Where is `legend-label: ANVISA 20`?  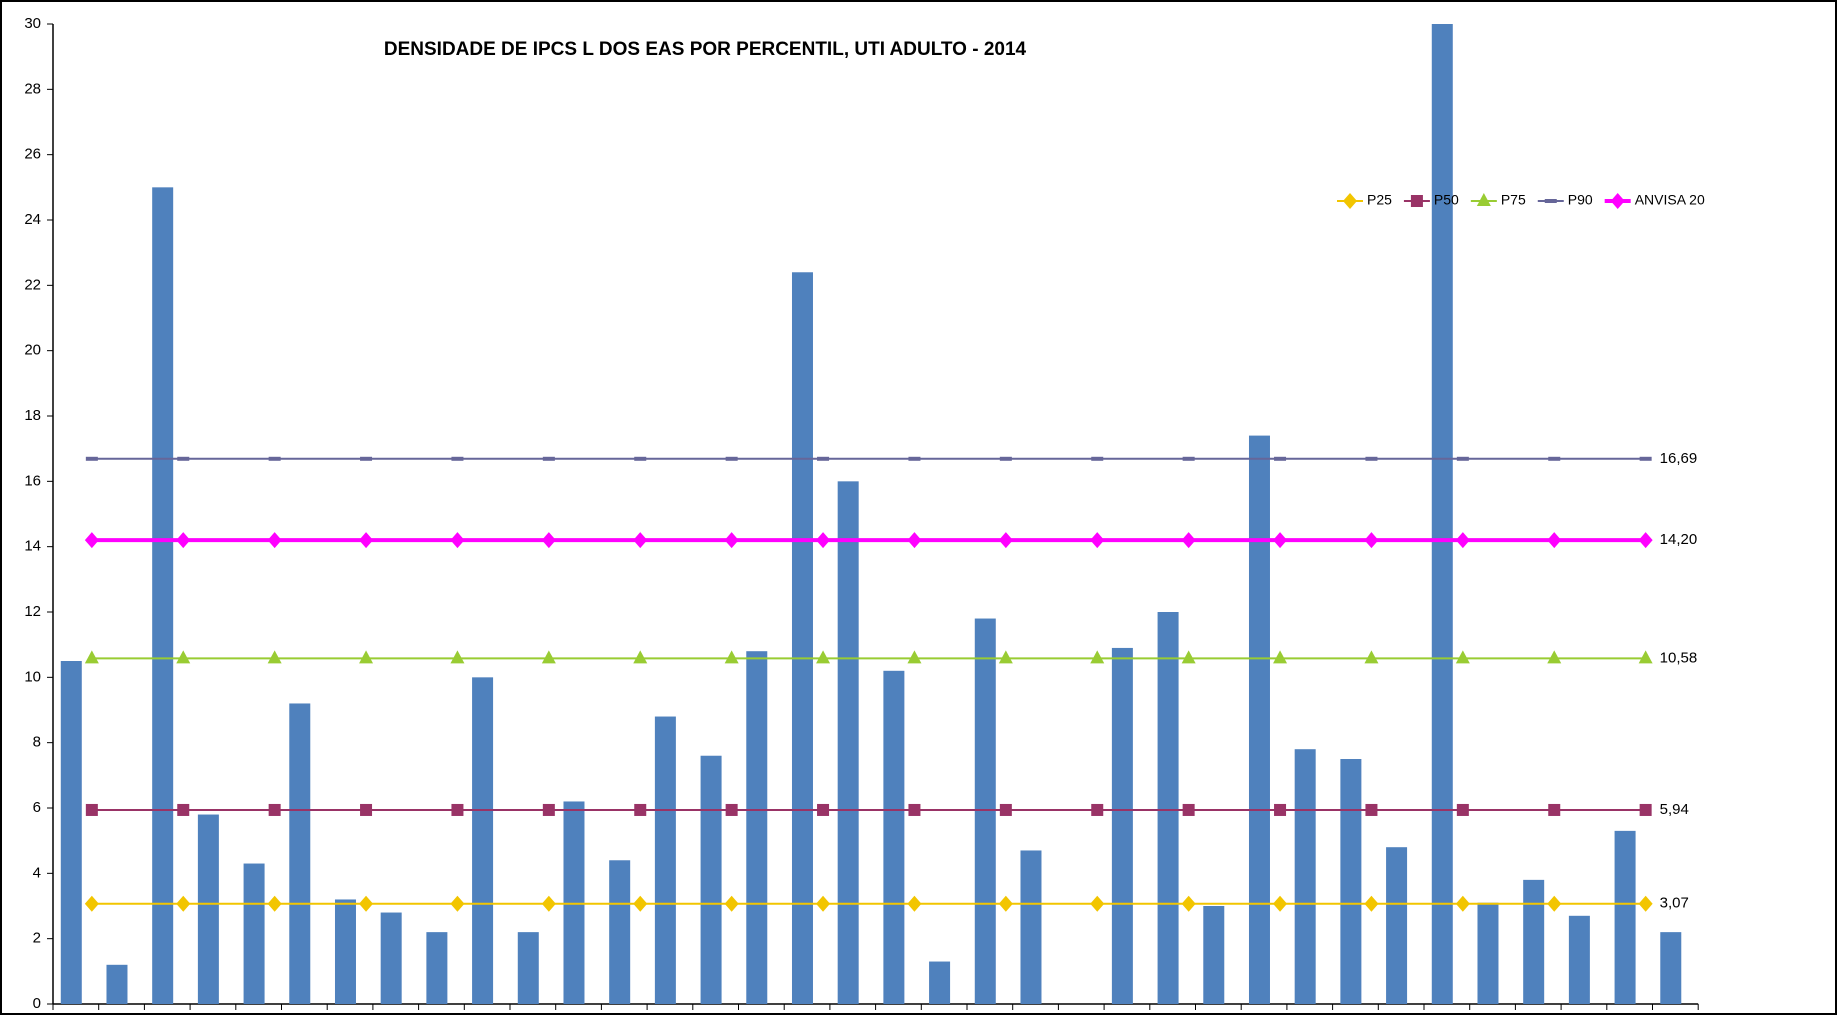 legend-label: ANVISA 20 is located at coordinates (1670, 200).